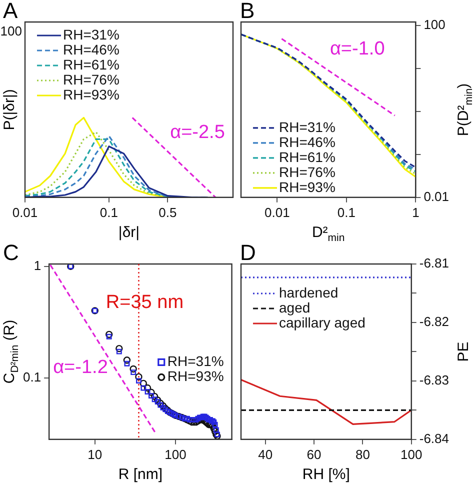  Describe the element at coordinates (357, 49) in the screenshot. I see `annotation: α=-1.0` at that location.